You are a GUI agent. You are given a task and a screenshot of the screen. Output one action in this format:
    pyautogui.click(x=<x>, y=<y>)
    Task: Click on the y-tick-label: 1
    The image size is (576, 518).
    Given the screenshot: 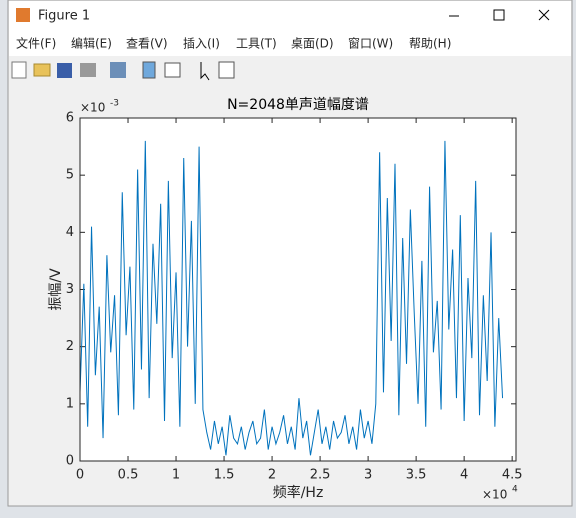 What is the action you would take?
    pyautogui.click(x=70, y=403)
    